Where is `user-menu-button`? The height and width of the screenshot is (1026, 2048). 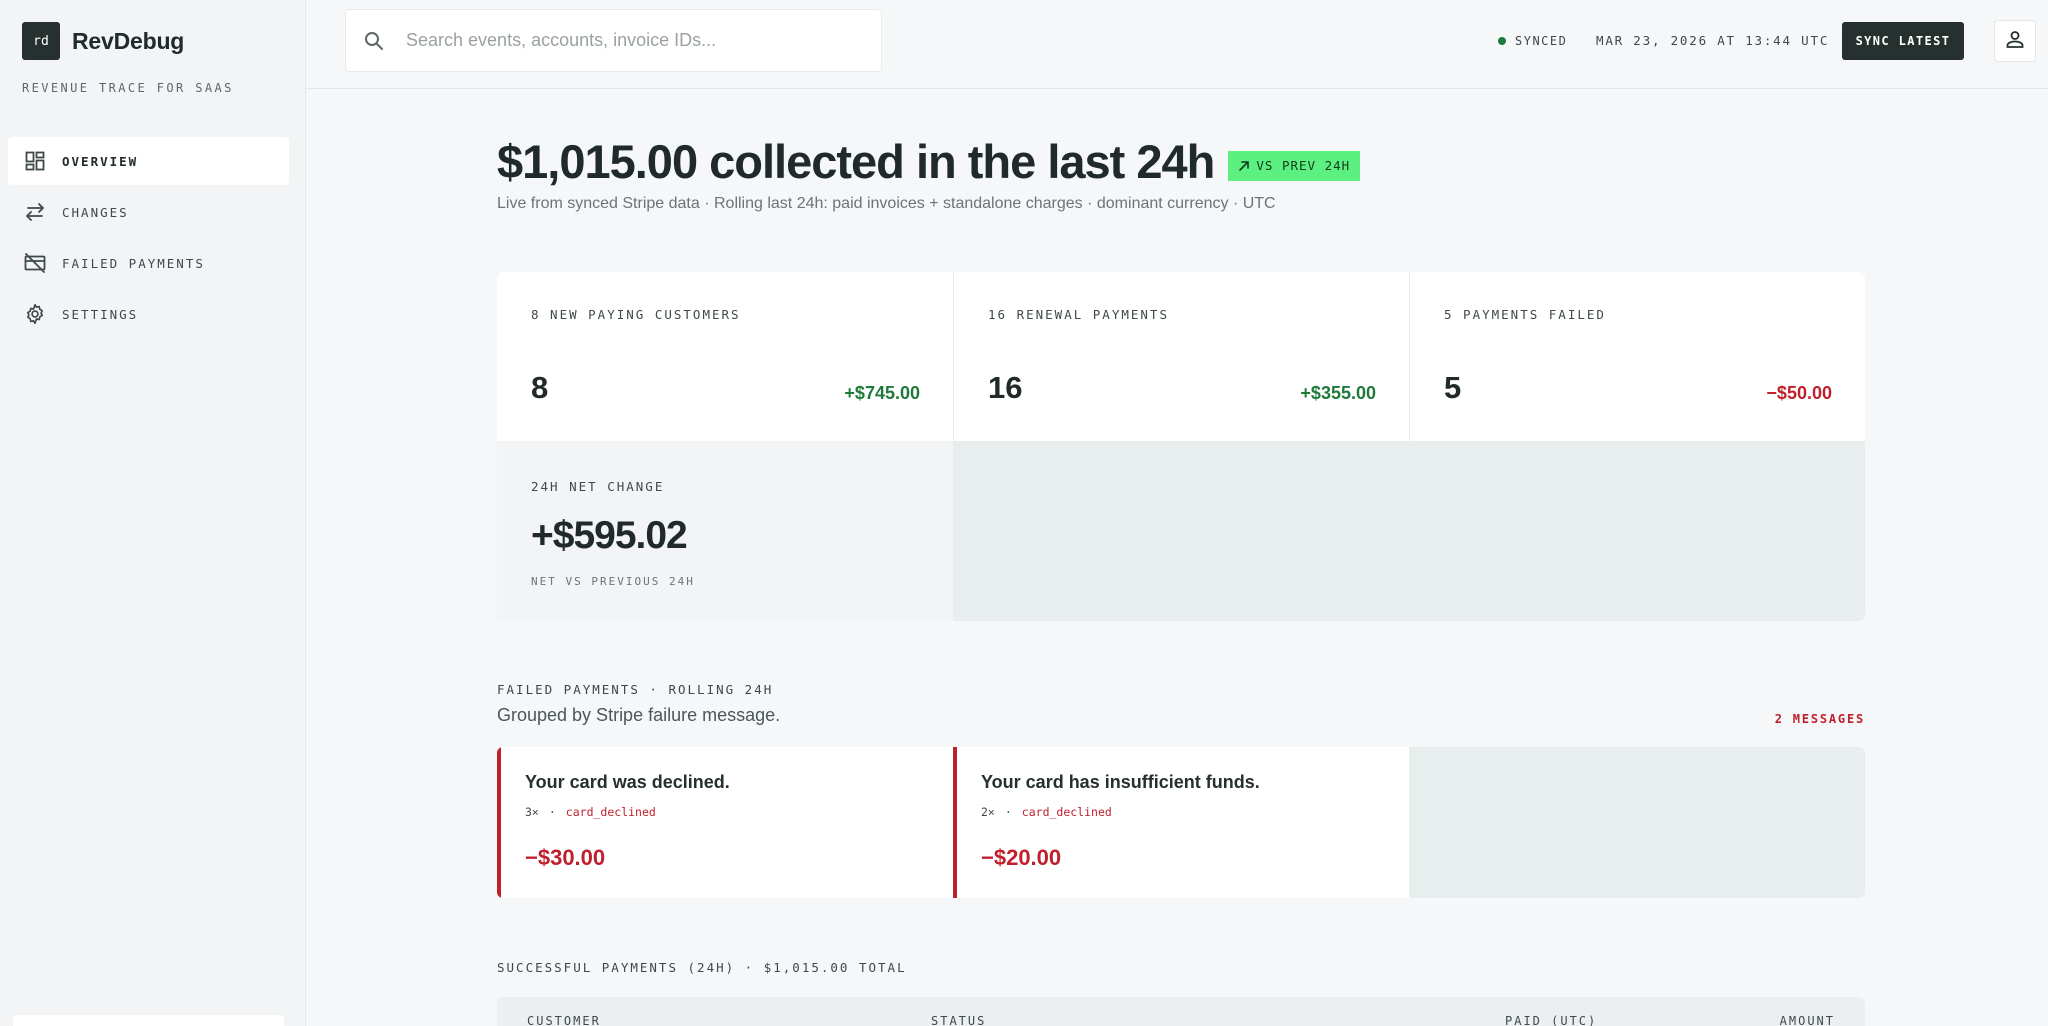
user-menu-button is located at coordinates (2015, 41).